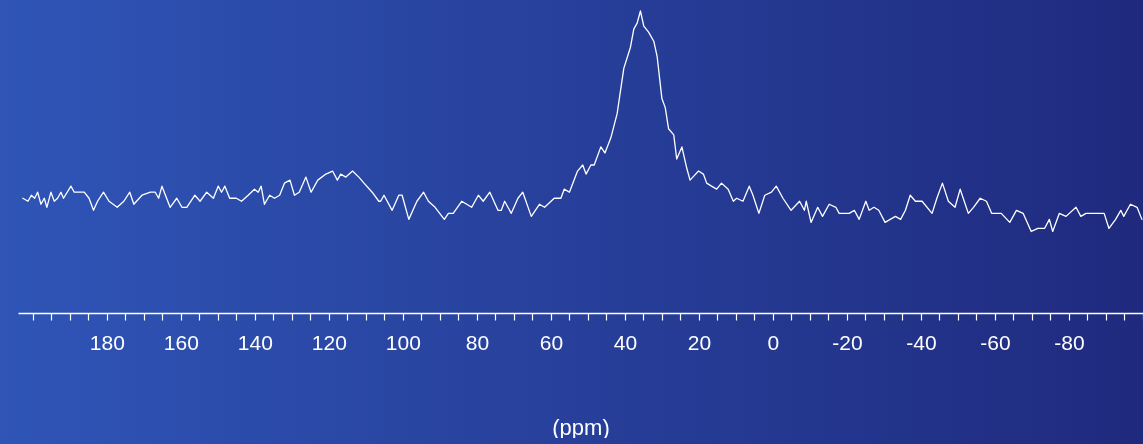 The width and height of the screenshot is (1143, 444). I want to click on x-tick-label: 80, so click(477, 342).